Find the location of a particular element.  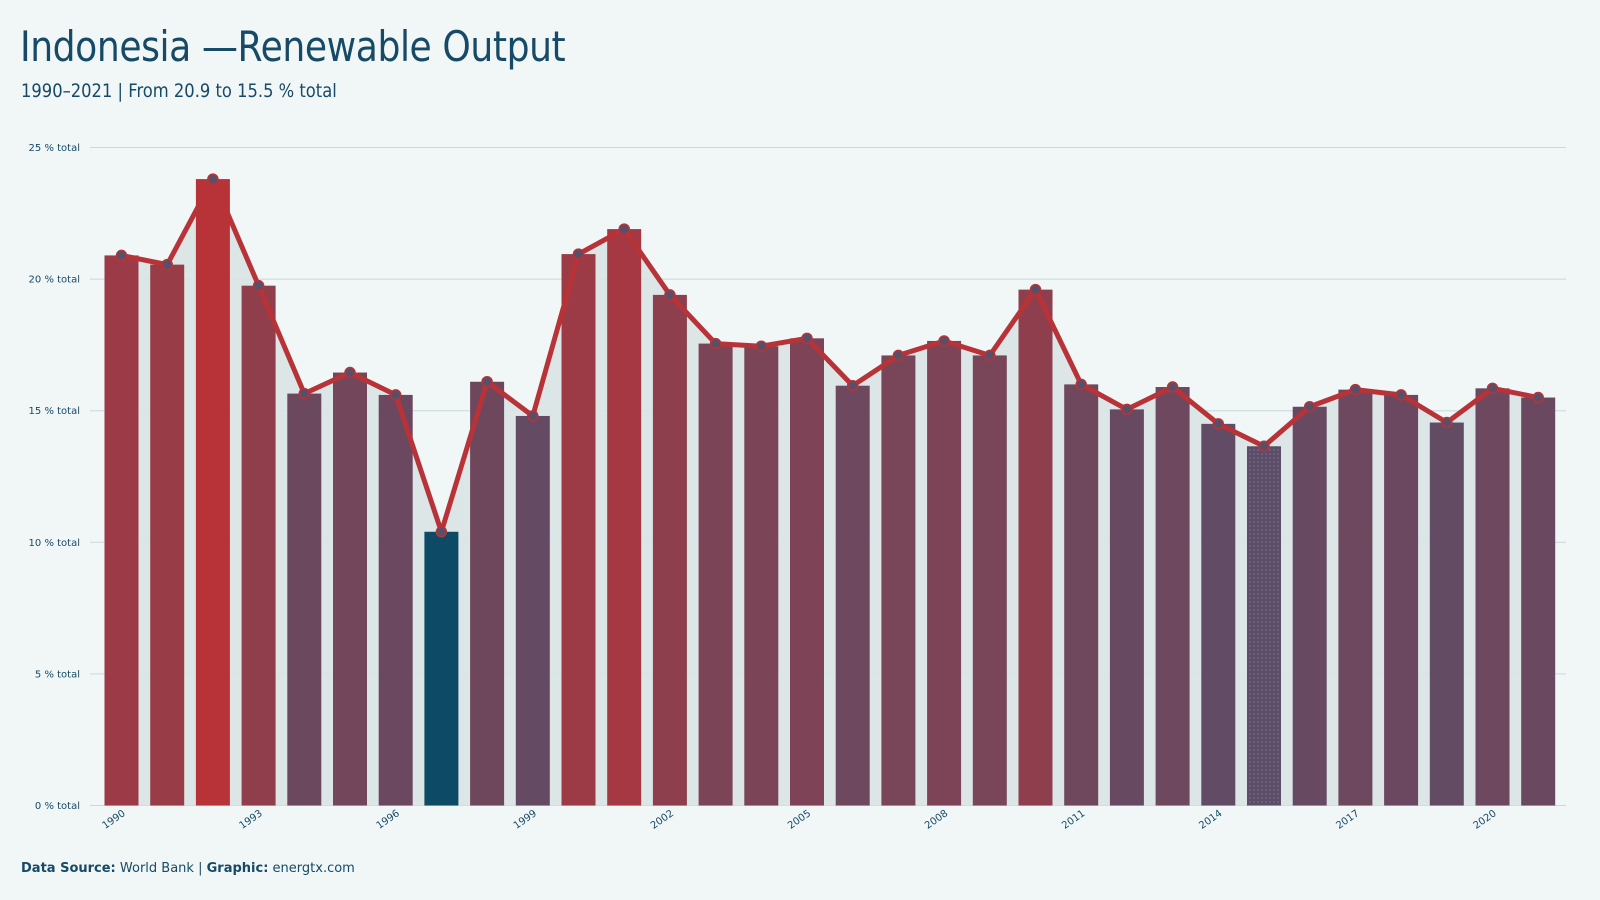

point-2006 is located at coordinates (852, 385).